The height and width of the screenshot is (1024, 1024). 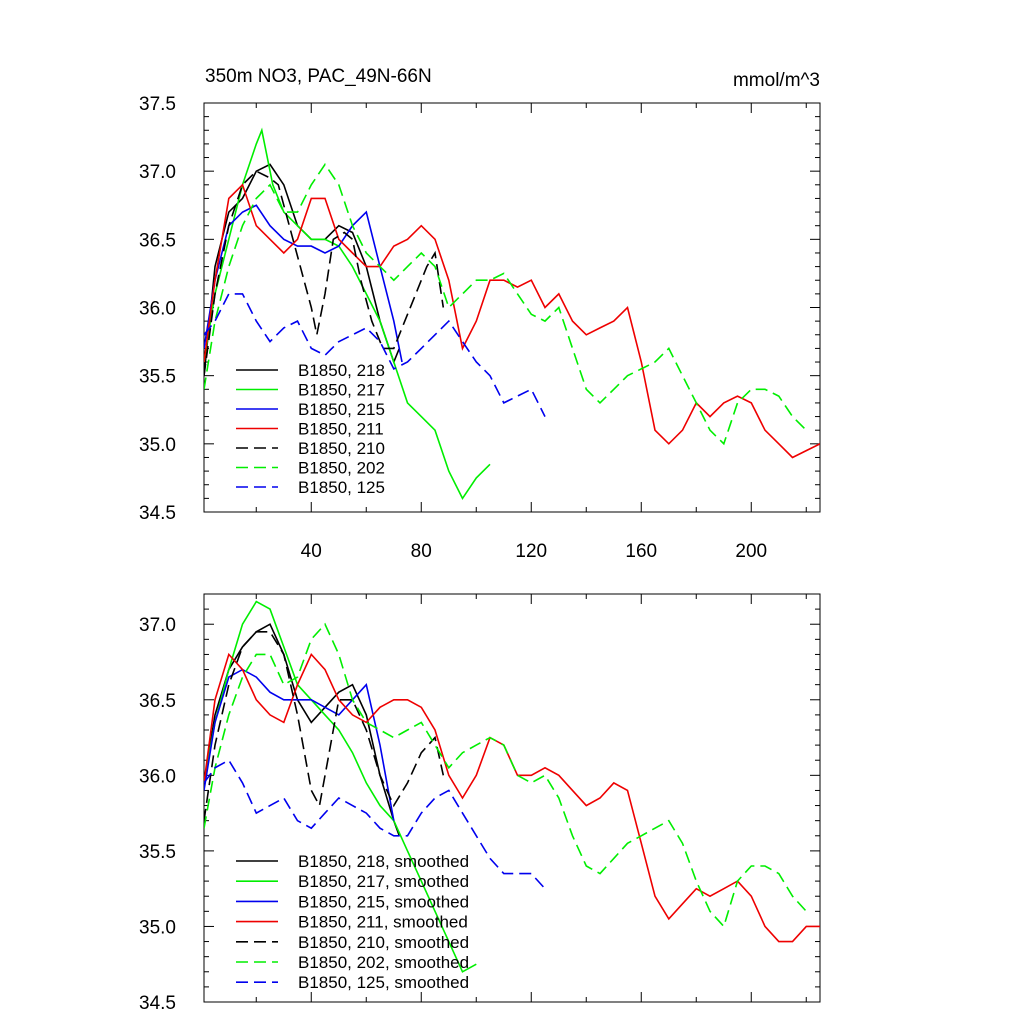 What do you see at coordinates (318, 76) in the screenshot?
I see `chart-title: 350m NO3, PAC_49N-66N` at bounding box center [318, 76].